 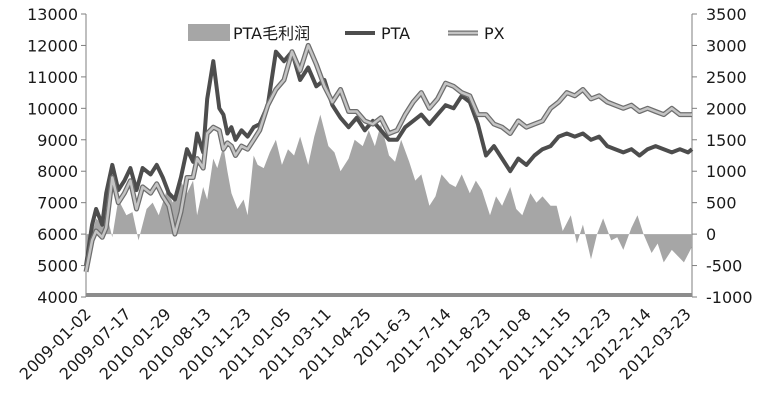 What do you see at coordinates (52, 77) in the screenshot?
I see `left-tick-label: 11000` at bounding box center [52, 77].